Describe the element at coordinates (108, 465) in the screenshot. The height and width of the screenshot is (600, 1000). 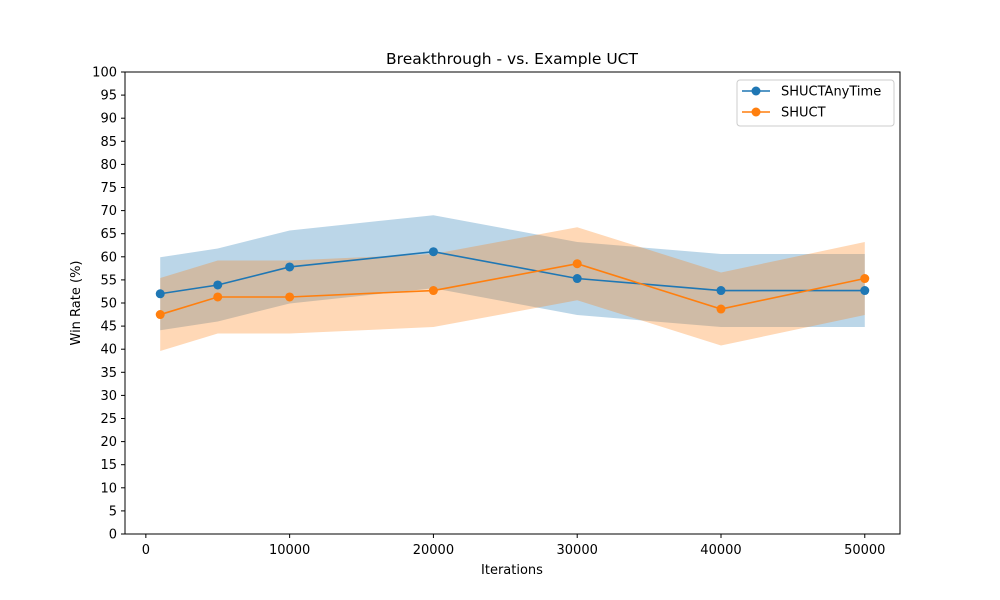
I see `y-tick-label: 15` at that location.